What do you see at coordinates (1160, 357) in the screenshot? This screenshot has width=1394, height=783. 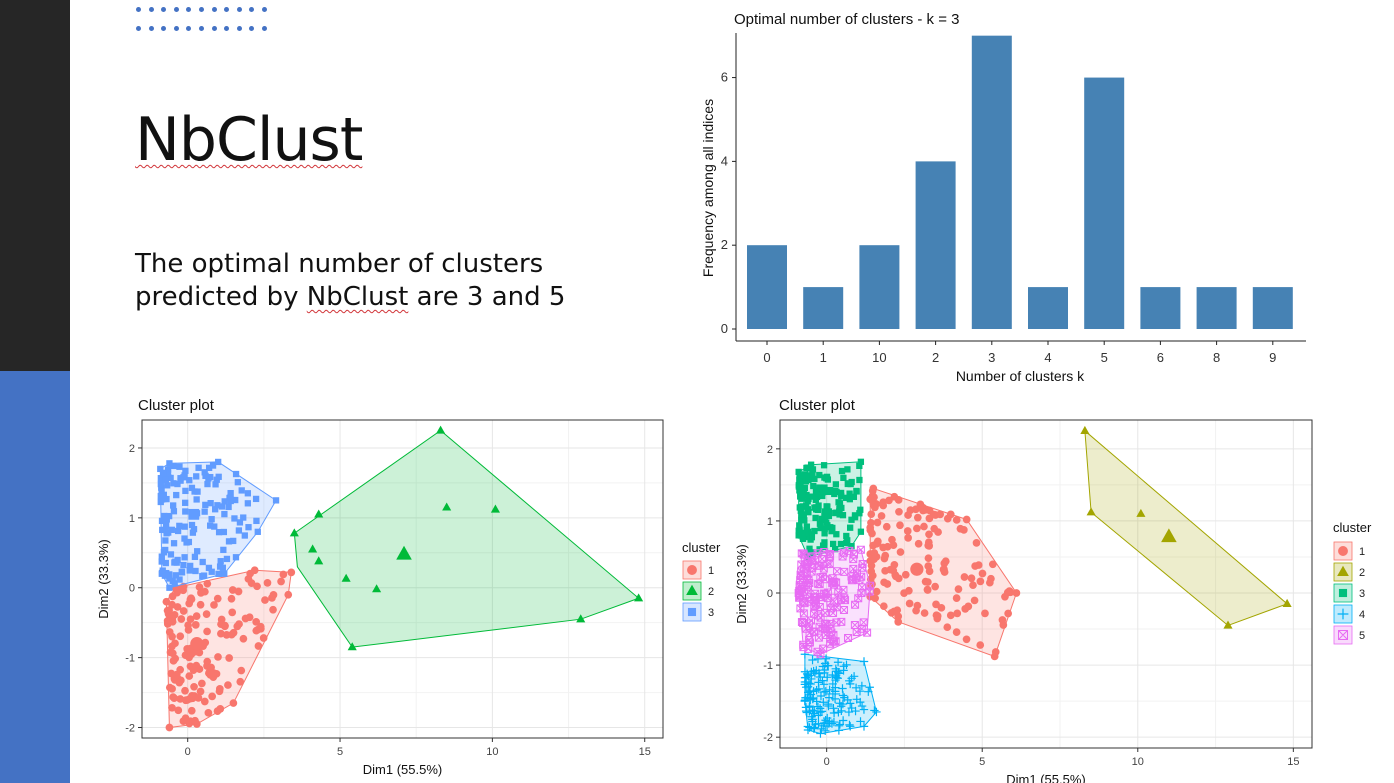 I see `x-tick-label: 6` at bounding box center [1160, 357].